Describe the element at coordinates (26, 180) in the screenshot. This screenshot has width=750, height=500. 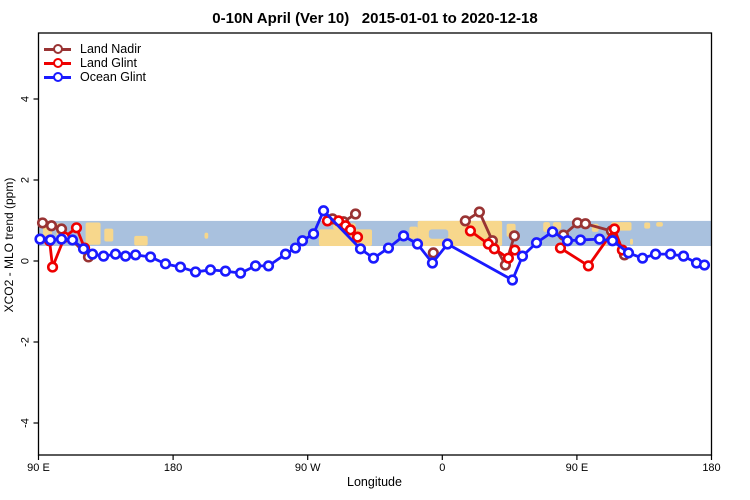
I see `y-tick-label: 2` at that location.